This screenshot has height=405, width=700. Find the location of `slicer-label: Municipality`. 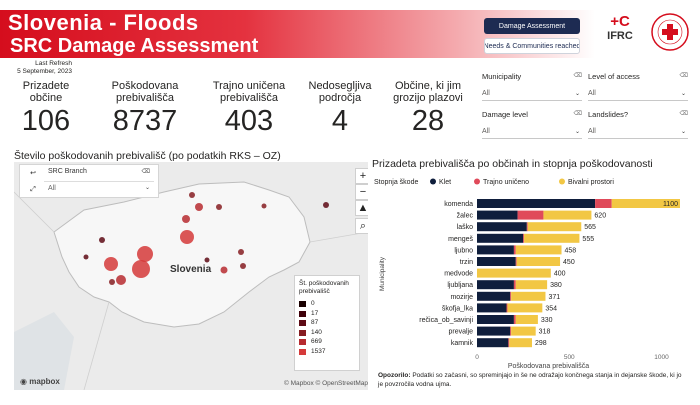

slicer-label: Municipality is located at coordinates (502, 76).